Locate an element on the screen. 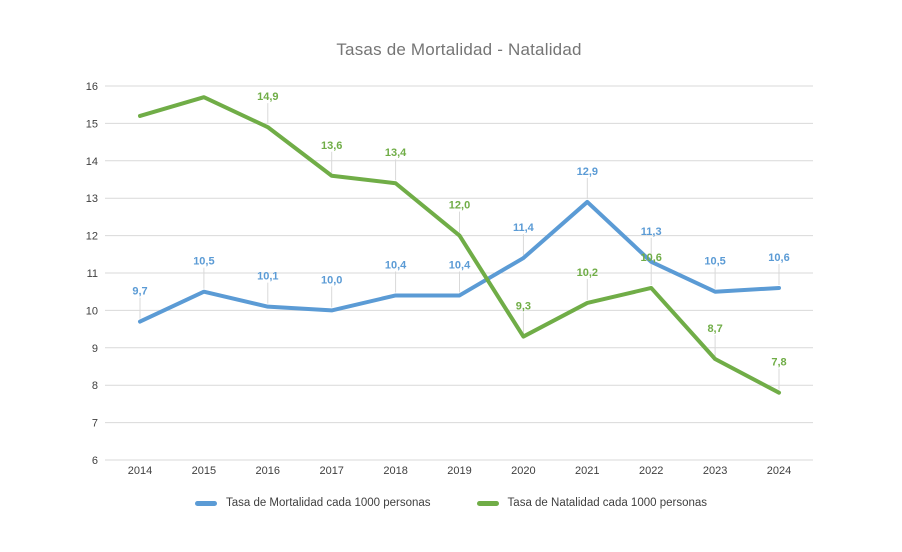 This screenshot has width=902, height=552. legend-item-natalidad: Tasa de Natalidad cada 1000 personas is located at coordinates (592, 503).